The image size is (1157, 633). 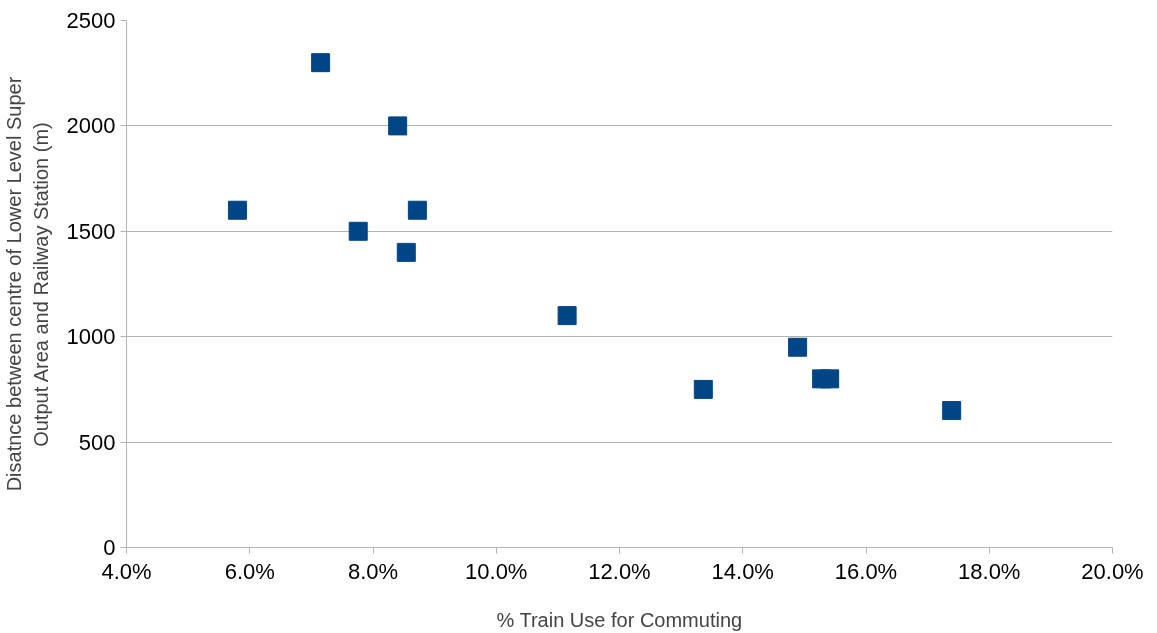 What do you see at coordinates (742, 571) in the screenshot?
I see `x-tick-label: 14.0%` at bounding box center [742, 571].